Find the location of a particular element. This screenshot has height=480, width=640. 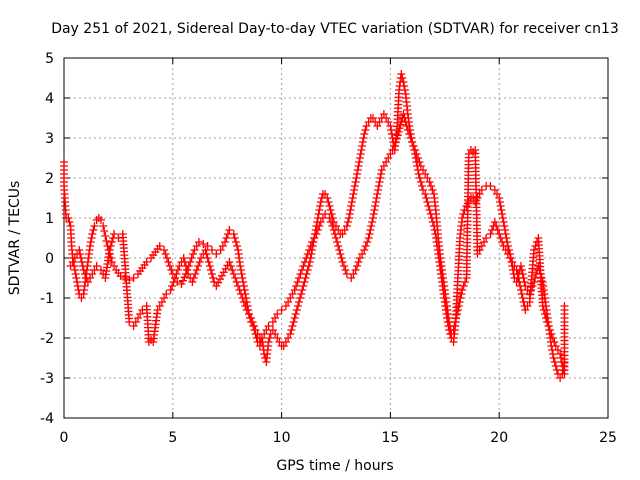

y-tick-label: 4 is located at coordinates (49, 99).